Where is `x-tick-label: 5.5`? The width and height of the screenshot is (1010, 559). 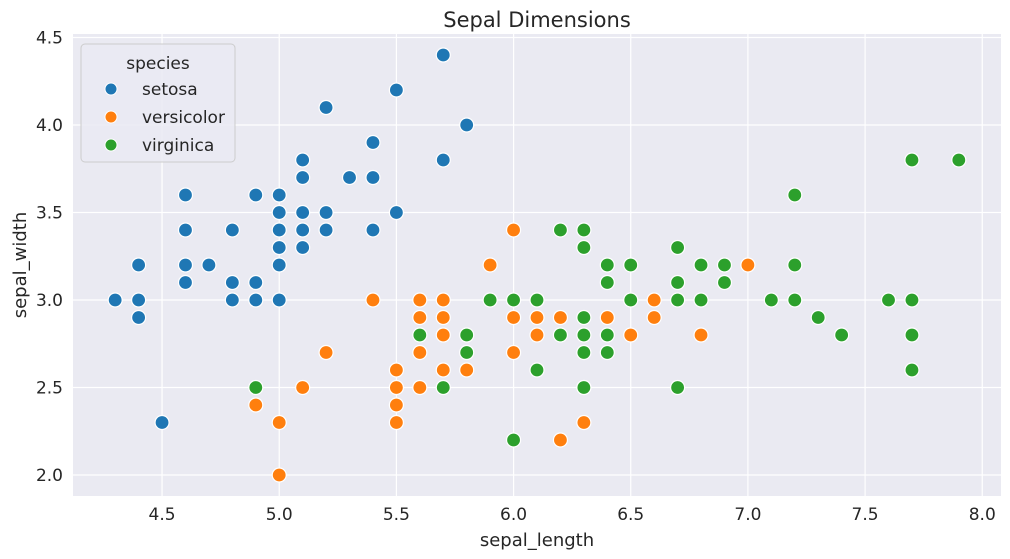 x-tick-label: 5.5 is located at coordinates (396, 515).